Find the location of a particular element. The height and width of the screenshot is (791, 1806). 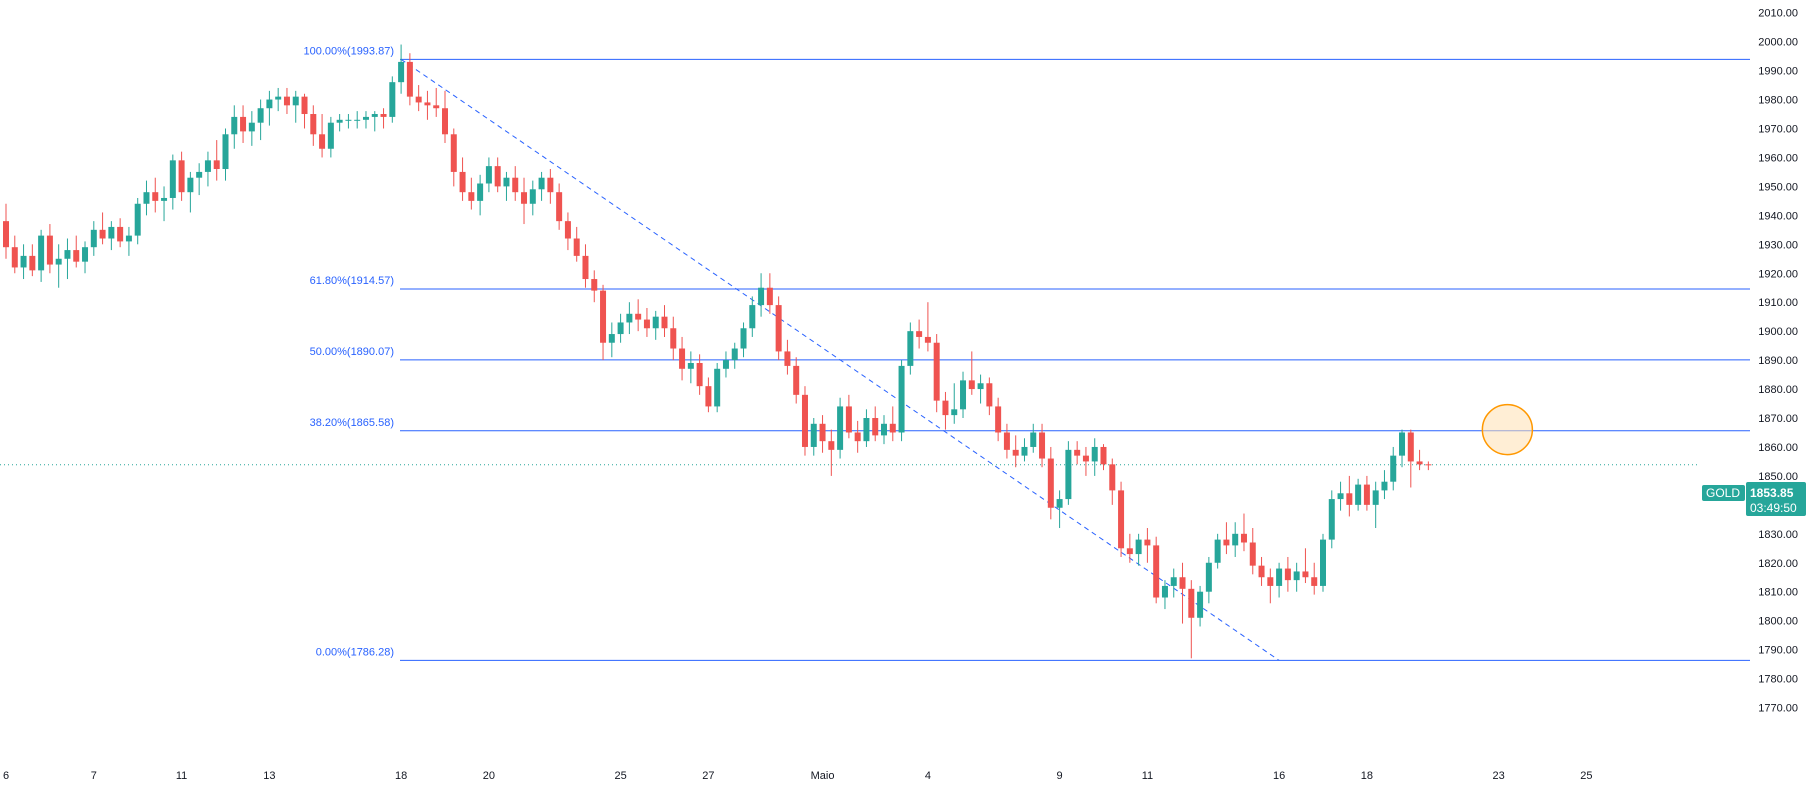

y-tick-label: 1770.00 is located at coordinates (1778, 709).